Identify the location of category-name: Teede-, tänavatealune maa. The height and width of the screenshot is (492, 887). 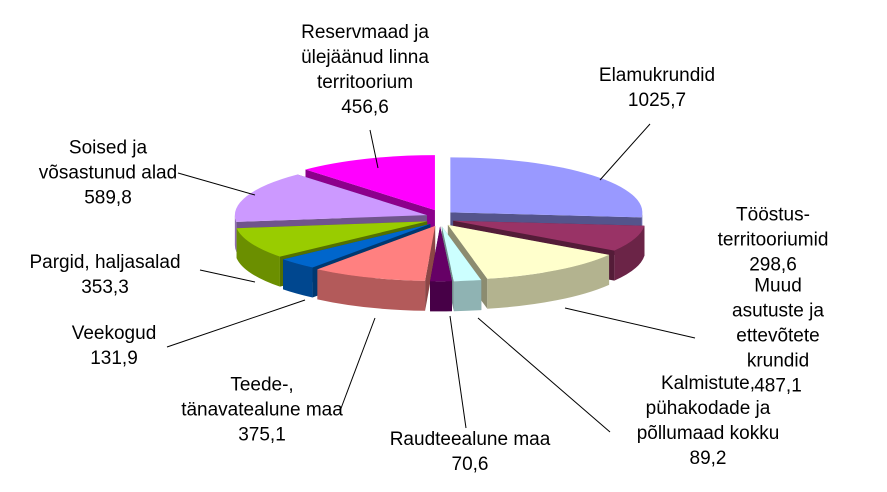
(262, 397).